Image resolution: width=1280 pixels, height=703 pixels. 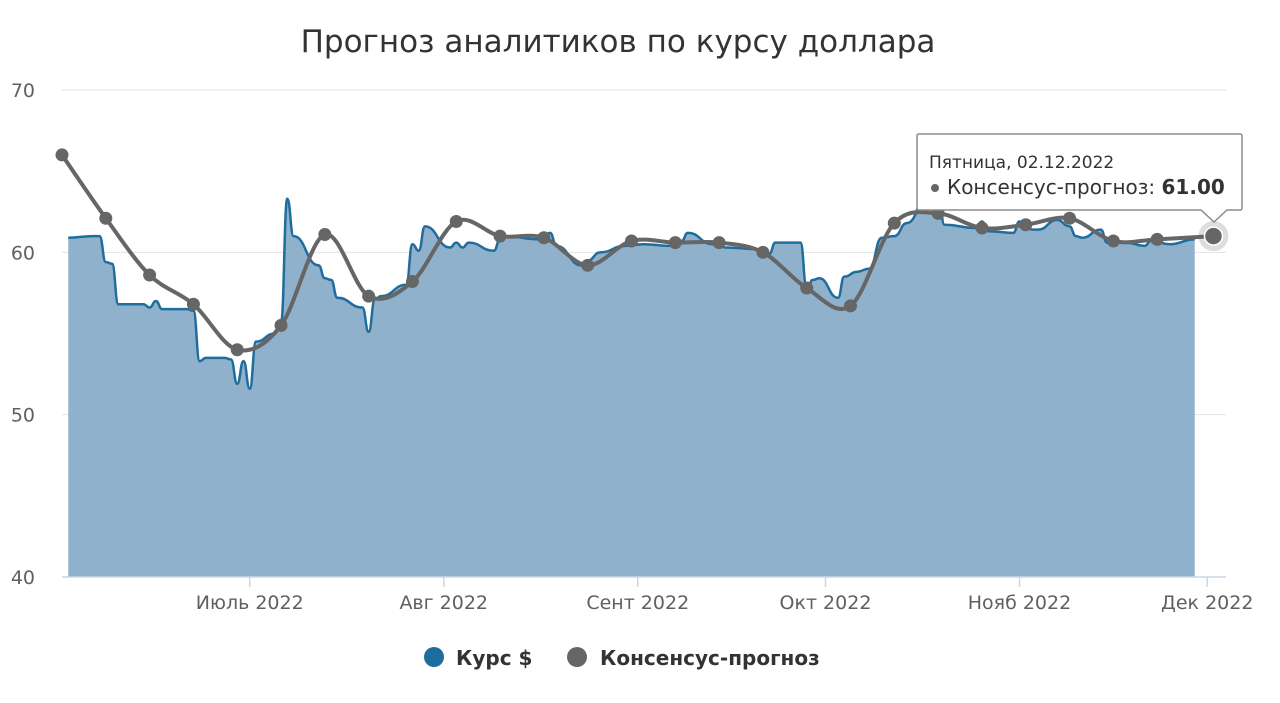 What do you see at coordinates (826, 603) in the screenshot?
I see `x-tick-label: Окт 2022` at bounding box center [826, 603].